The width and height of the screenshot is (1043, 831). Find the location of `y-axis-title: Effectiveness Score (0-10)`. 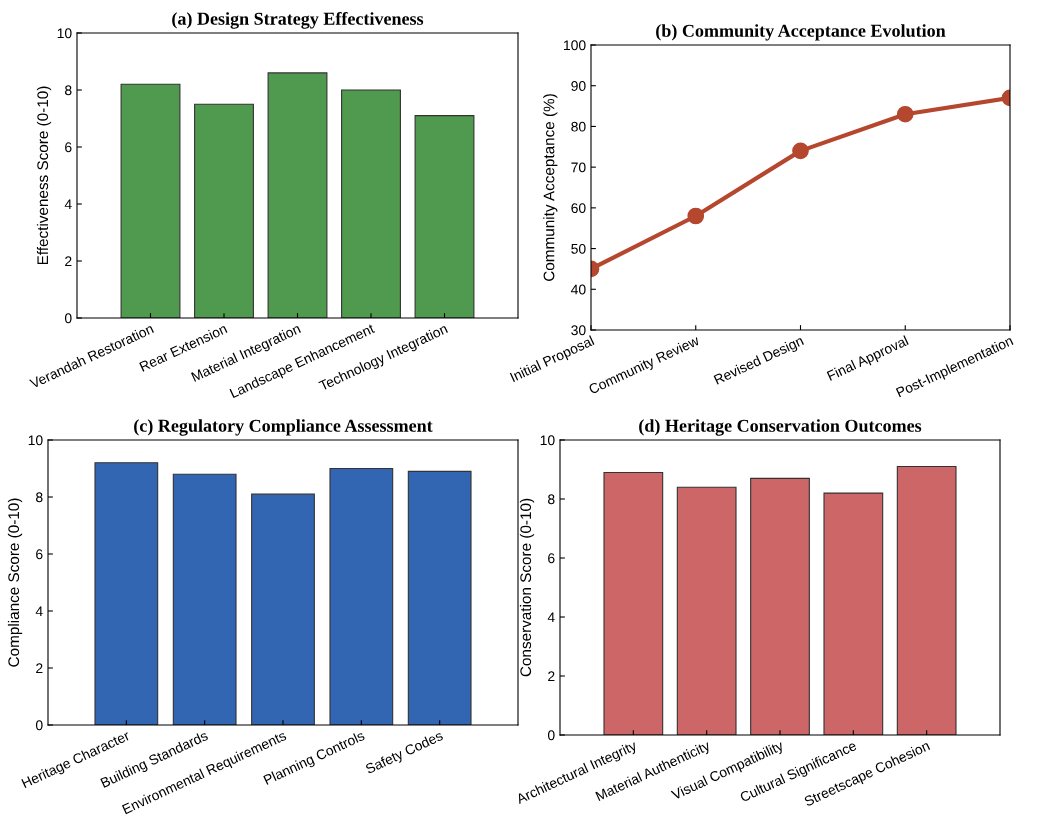

y-axis-title: Effectiveness Score (0-10) is located at coordinates (44, 175).